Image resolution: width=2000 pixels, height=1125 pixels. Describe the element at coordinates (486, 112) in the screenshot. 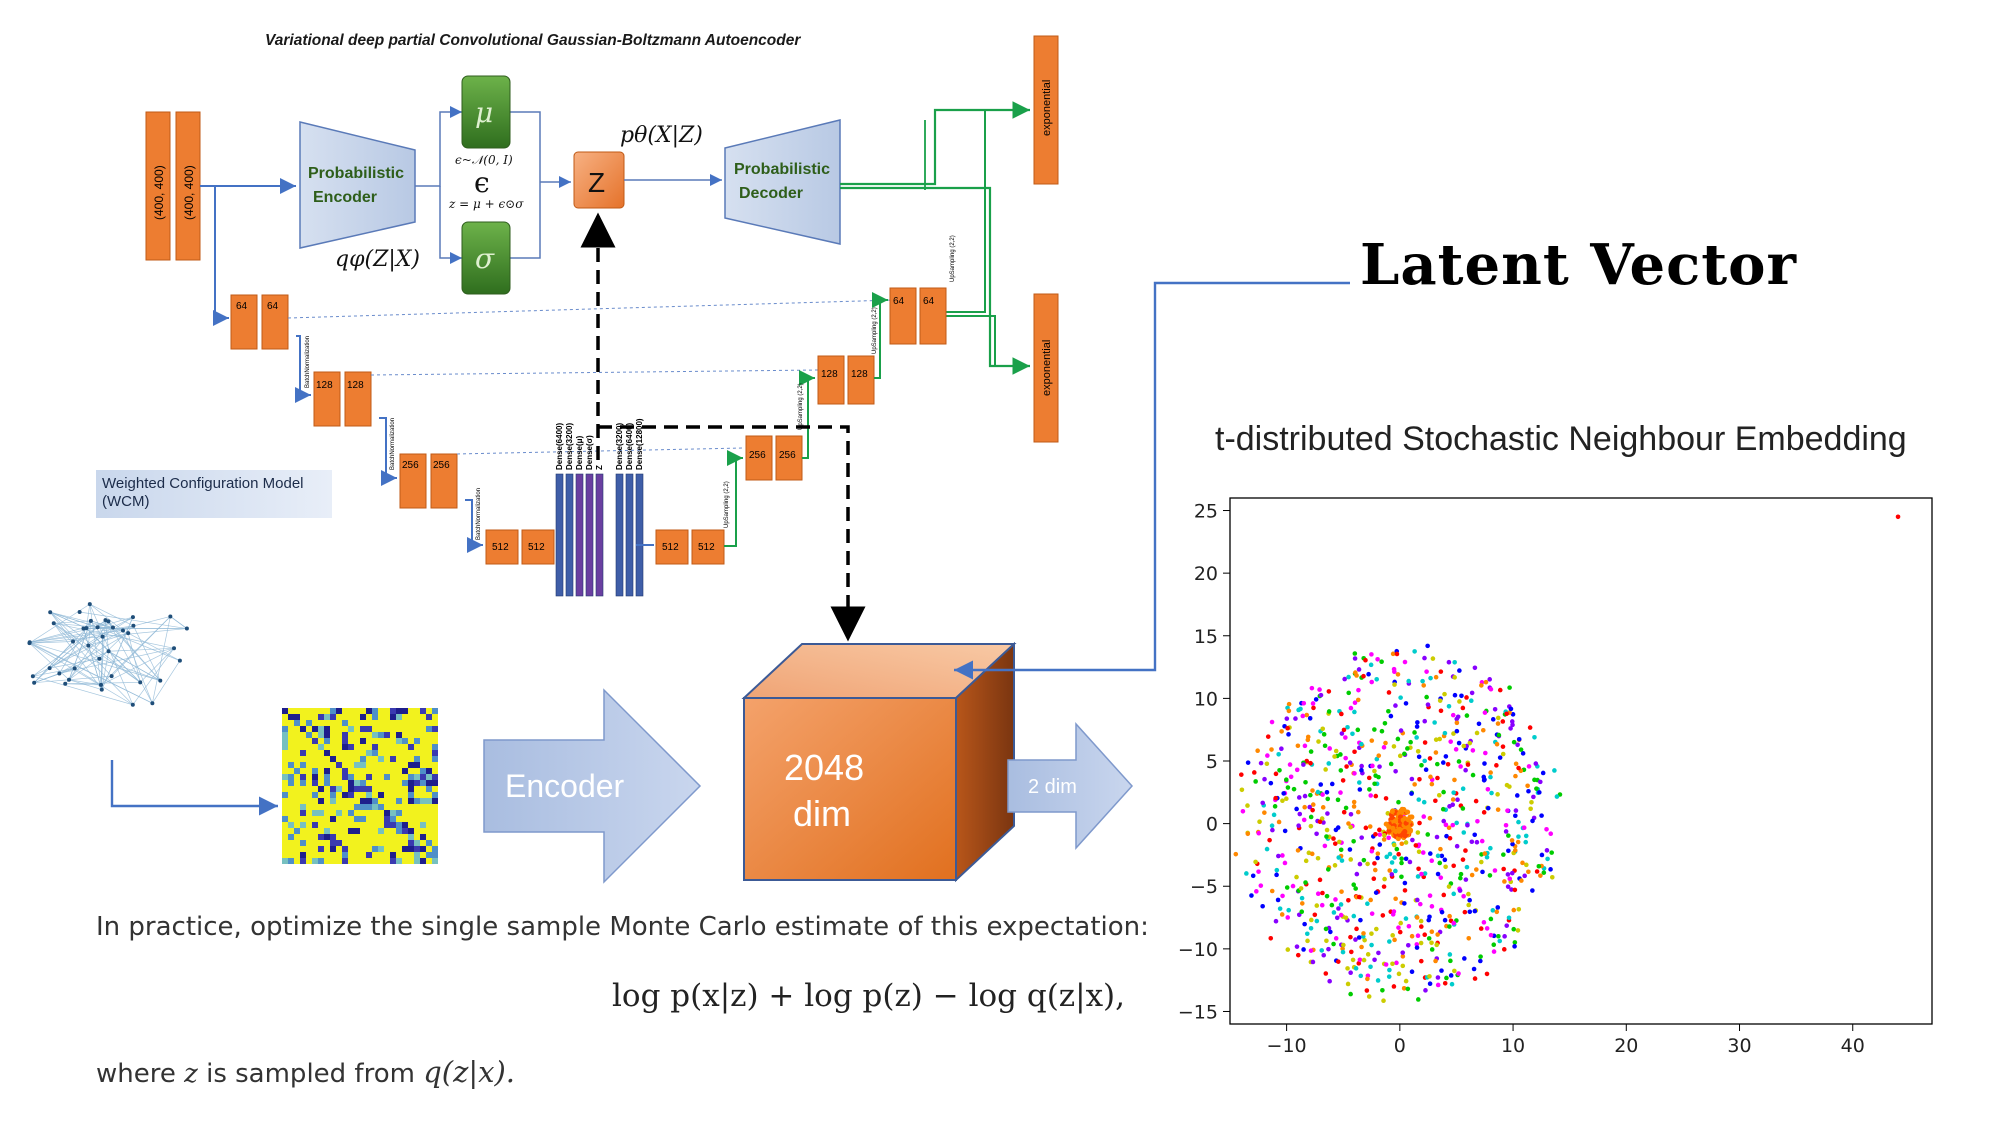

I see `mu-node: μ` at that location.